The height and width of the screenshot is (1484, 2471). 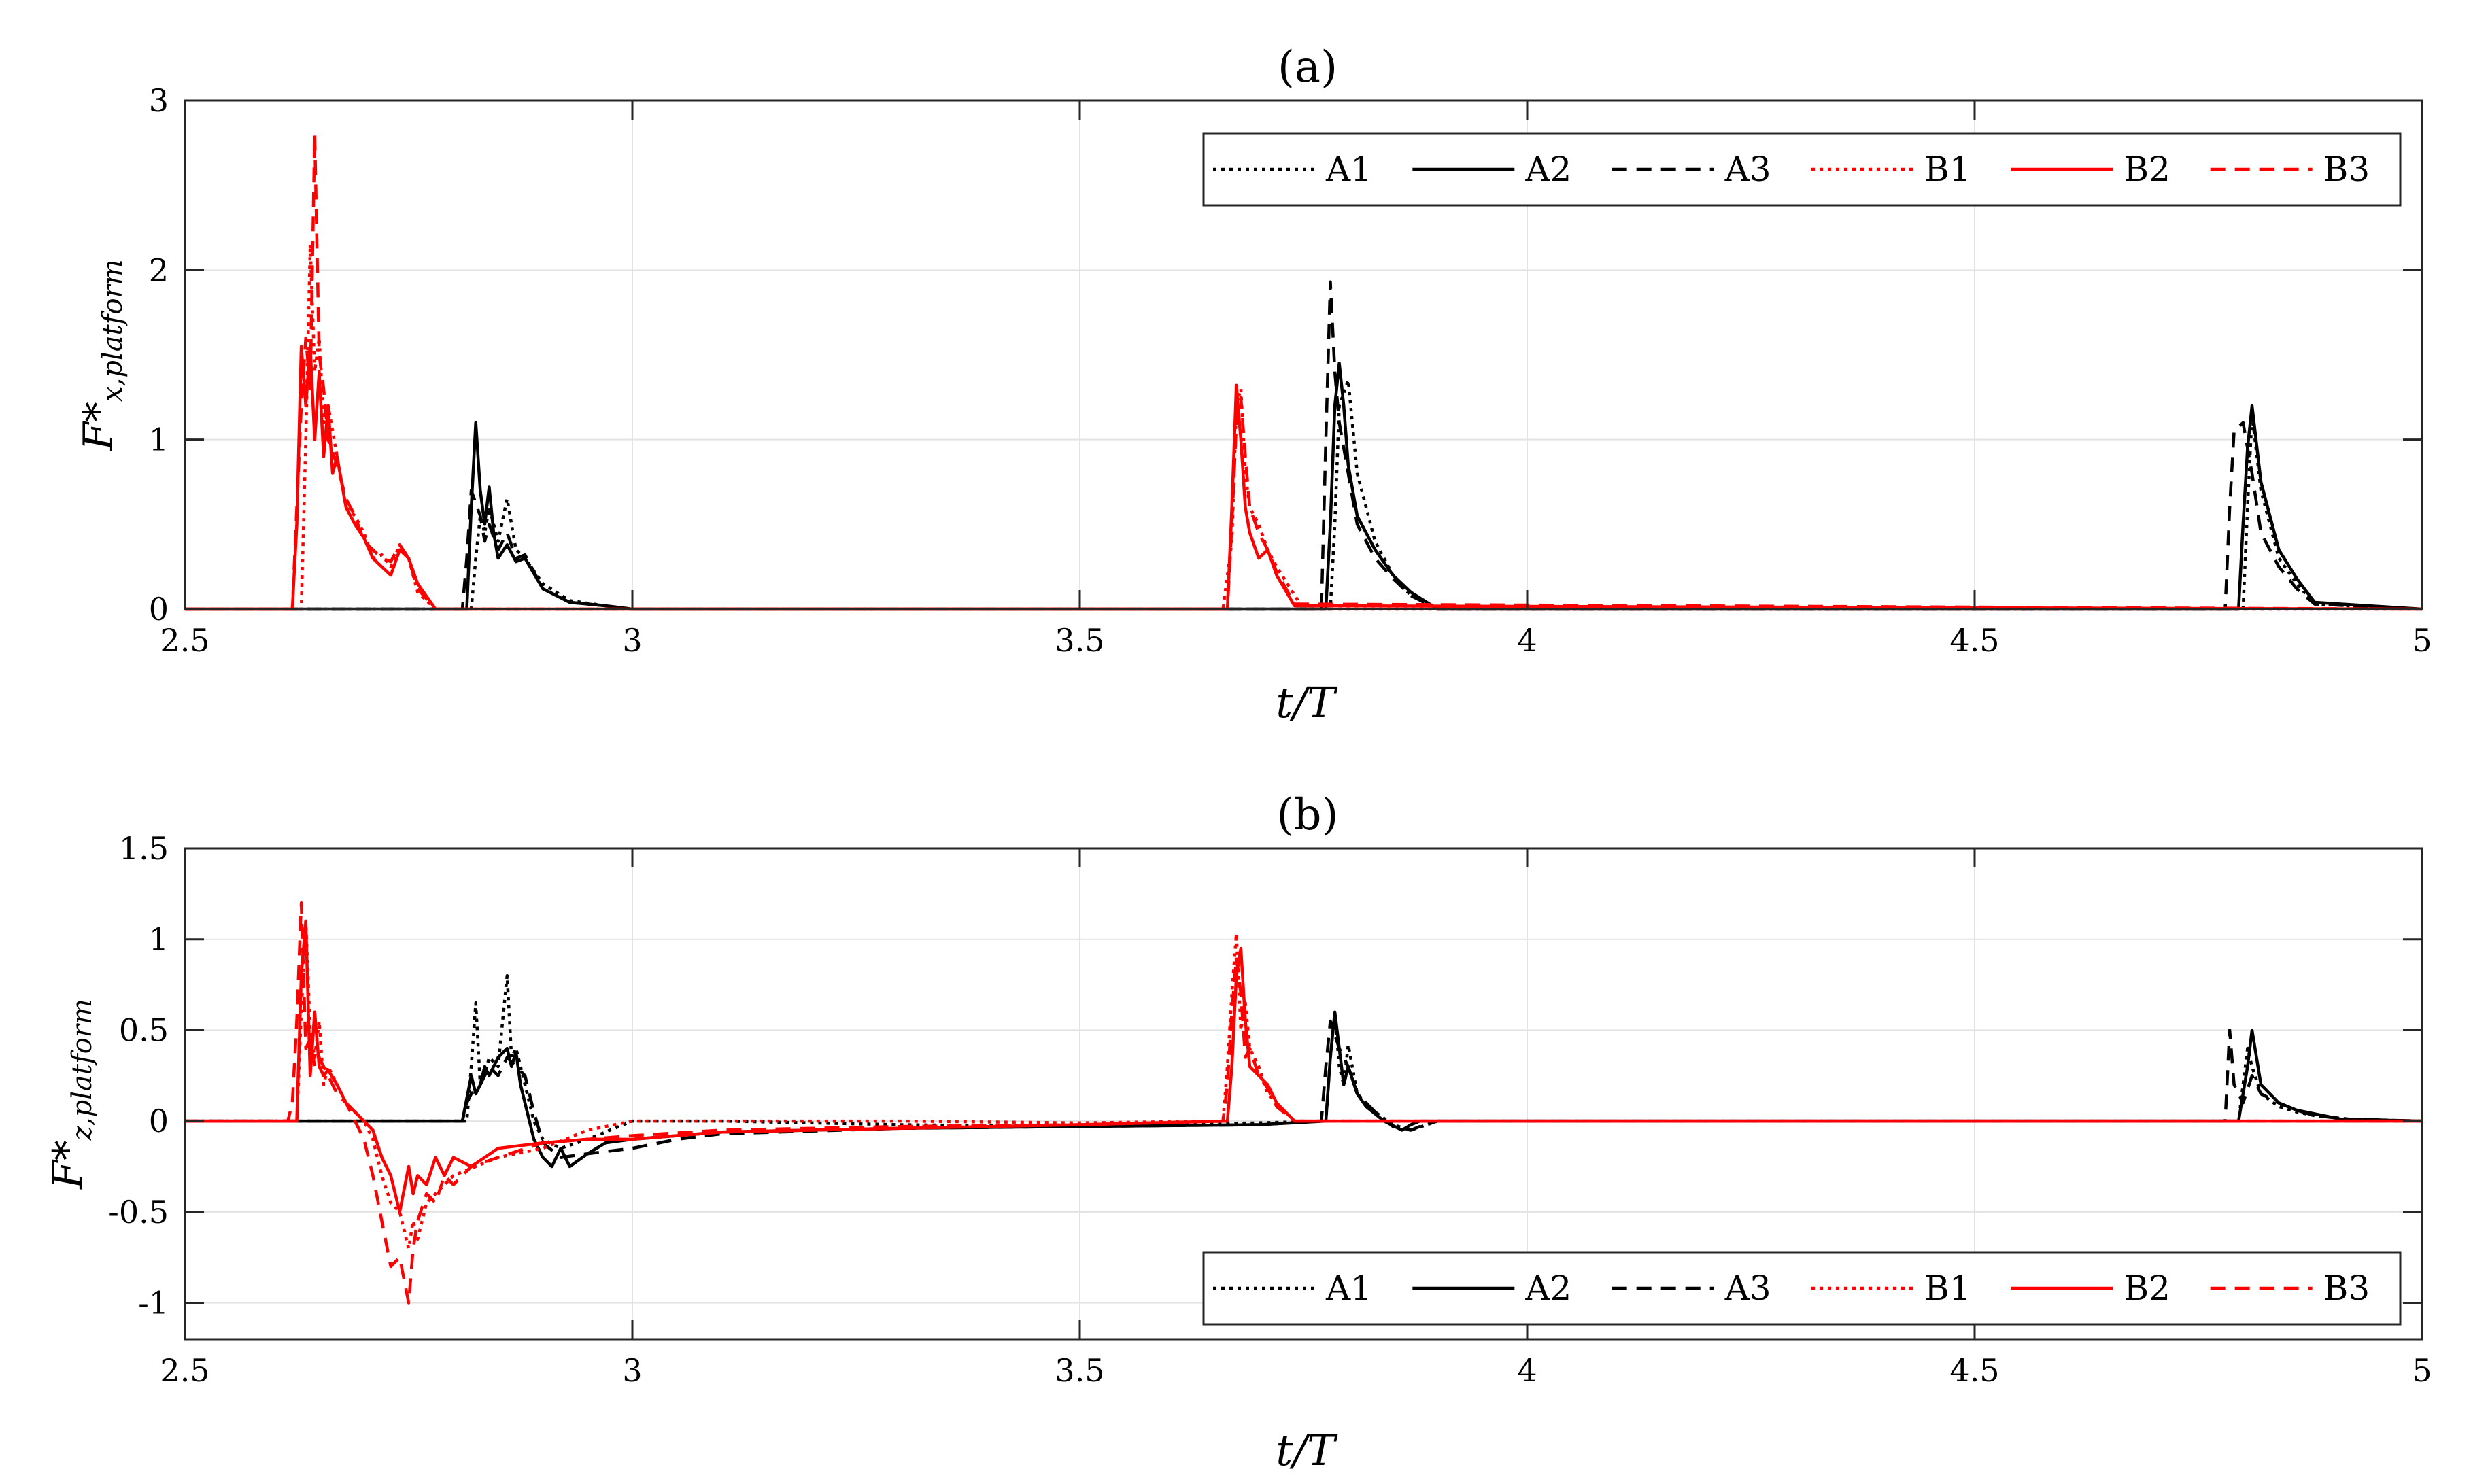 What do you see at coordinates (68, 1165) in the screenshot?
I see `panel-b-ylabel-main: F*` at bounding box center [68, 1165].